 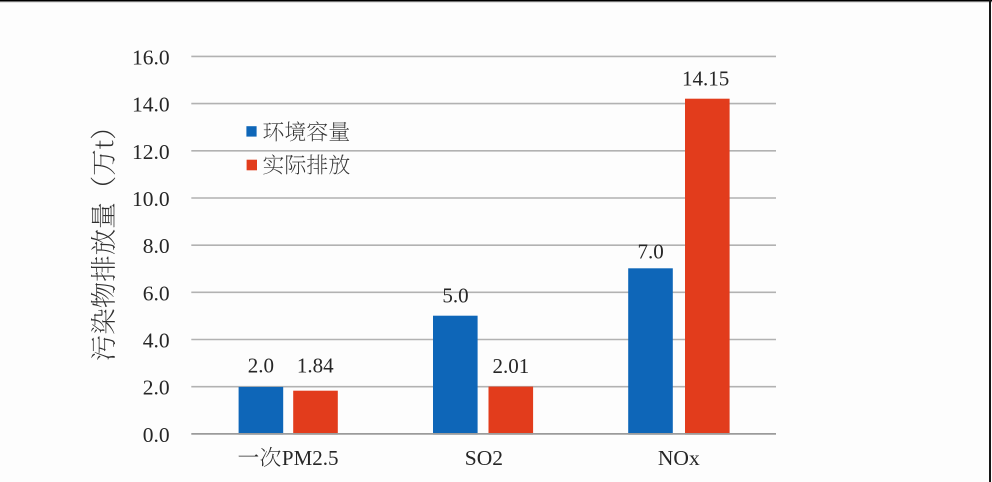 What do you see at coordinates (310, 458) in the screenshot?
I see `svg-text: PM2.5` at bounding box center [310, 458].